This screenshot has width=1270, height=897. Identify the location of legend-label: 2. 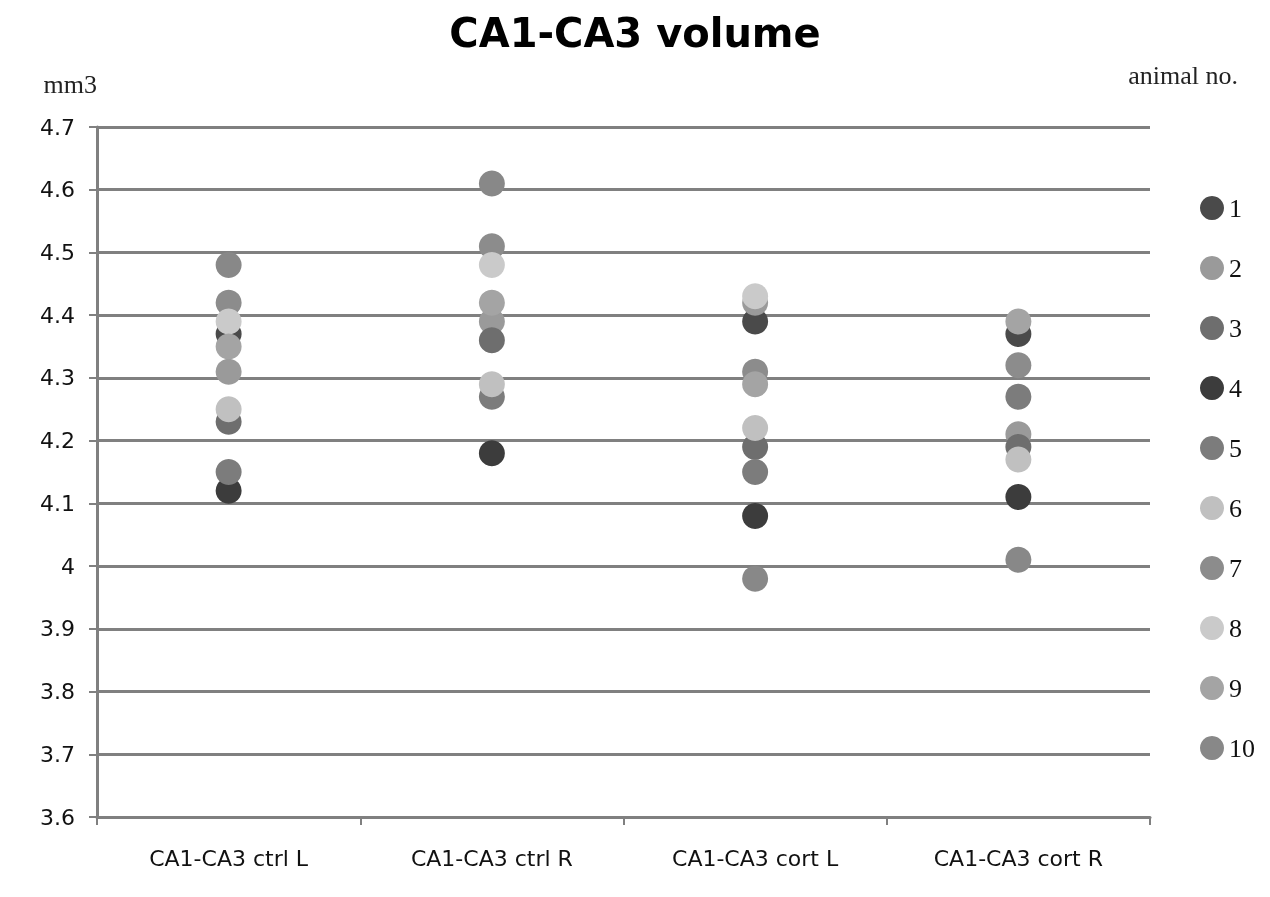
(1235, 268).